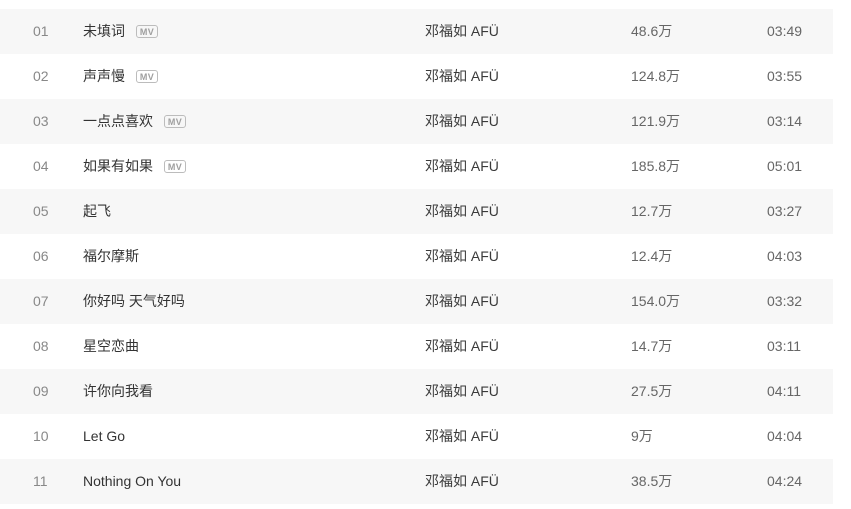 The image size is (851, 509). I want to click on track-number: 01, so click(41, 31).